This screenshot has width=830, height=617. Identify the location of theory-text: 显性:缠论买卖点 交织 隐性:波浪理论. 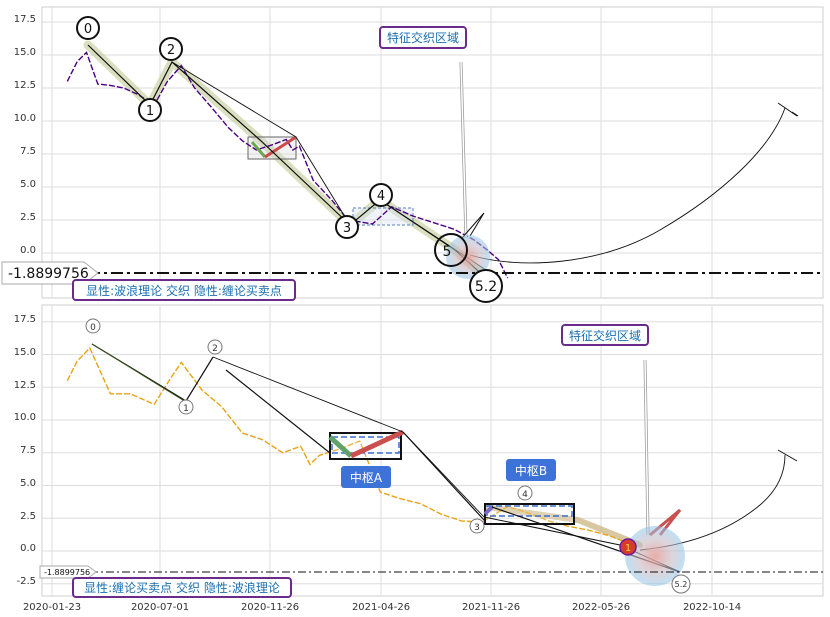
(182, 587).